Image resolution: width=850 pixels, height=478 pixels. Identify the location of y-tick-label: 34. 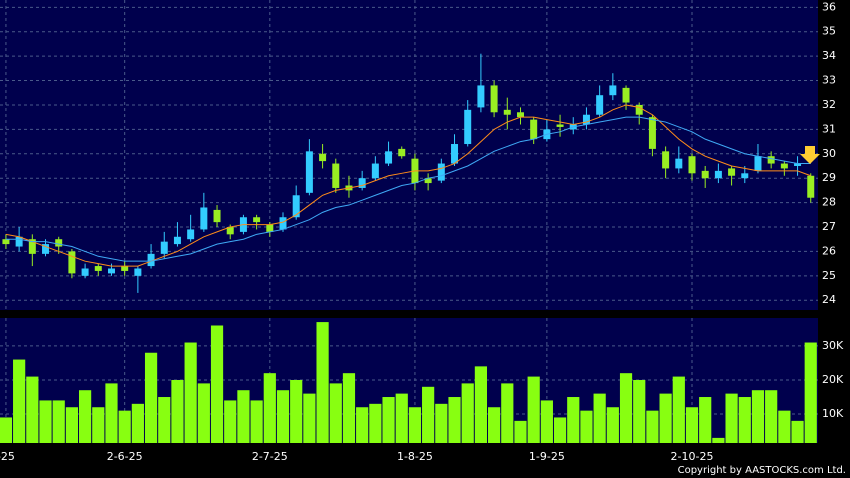
(829, 55).